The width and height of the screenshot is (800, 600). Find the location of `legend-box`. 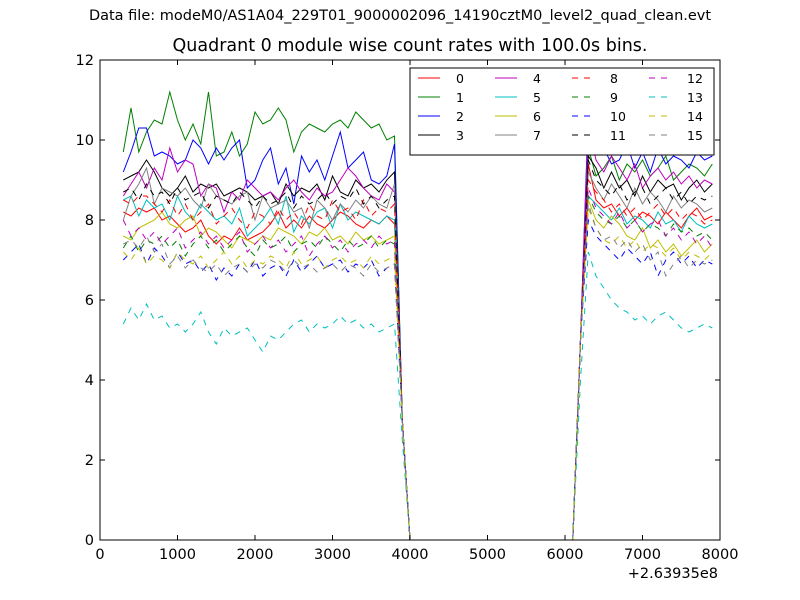

legend-box is located at coordinates (562, 111).